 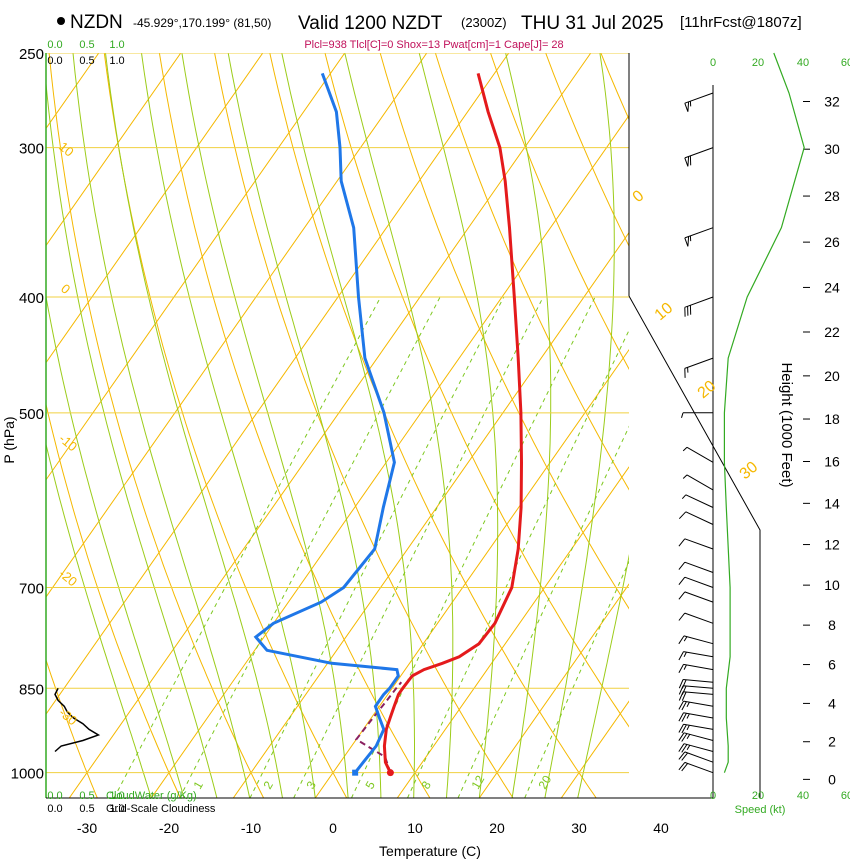 What do you see at coordinates (713, 796) in the screenshot?
I see `speed-tick-bottom: 0` at bounding box center [713, 796].